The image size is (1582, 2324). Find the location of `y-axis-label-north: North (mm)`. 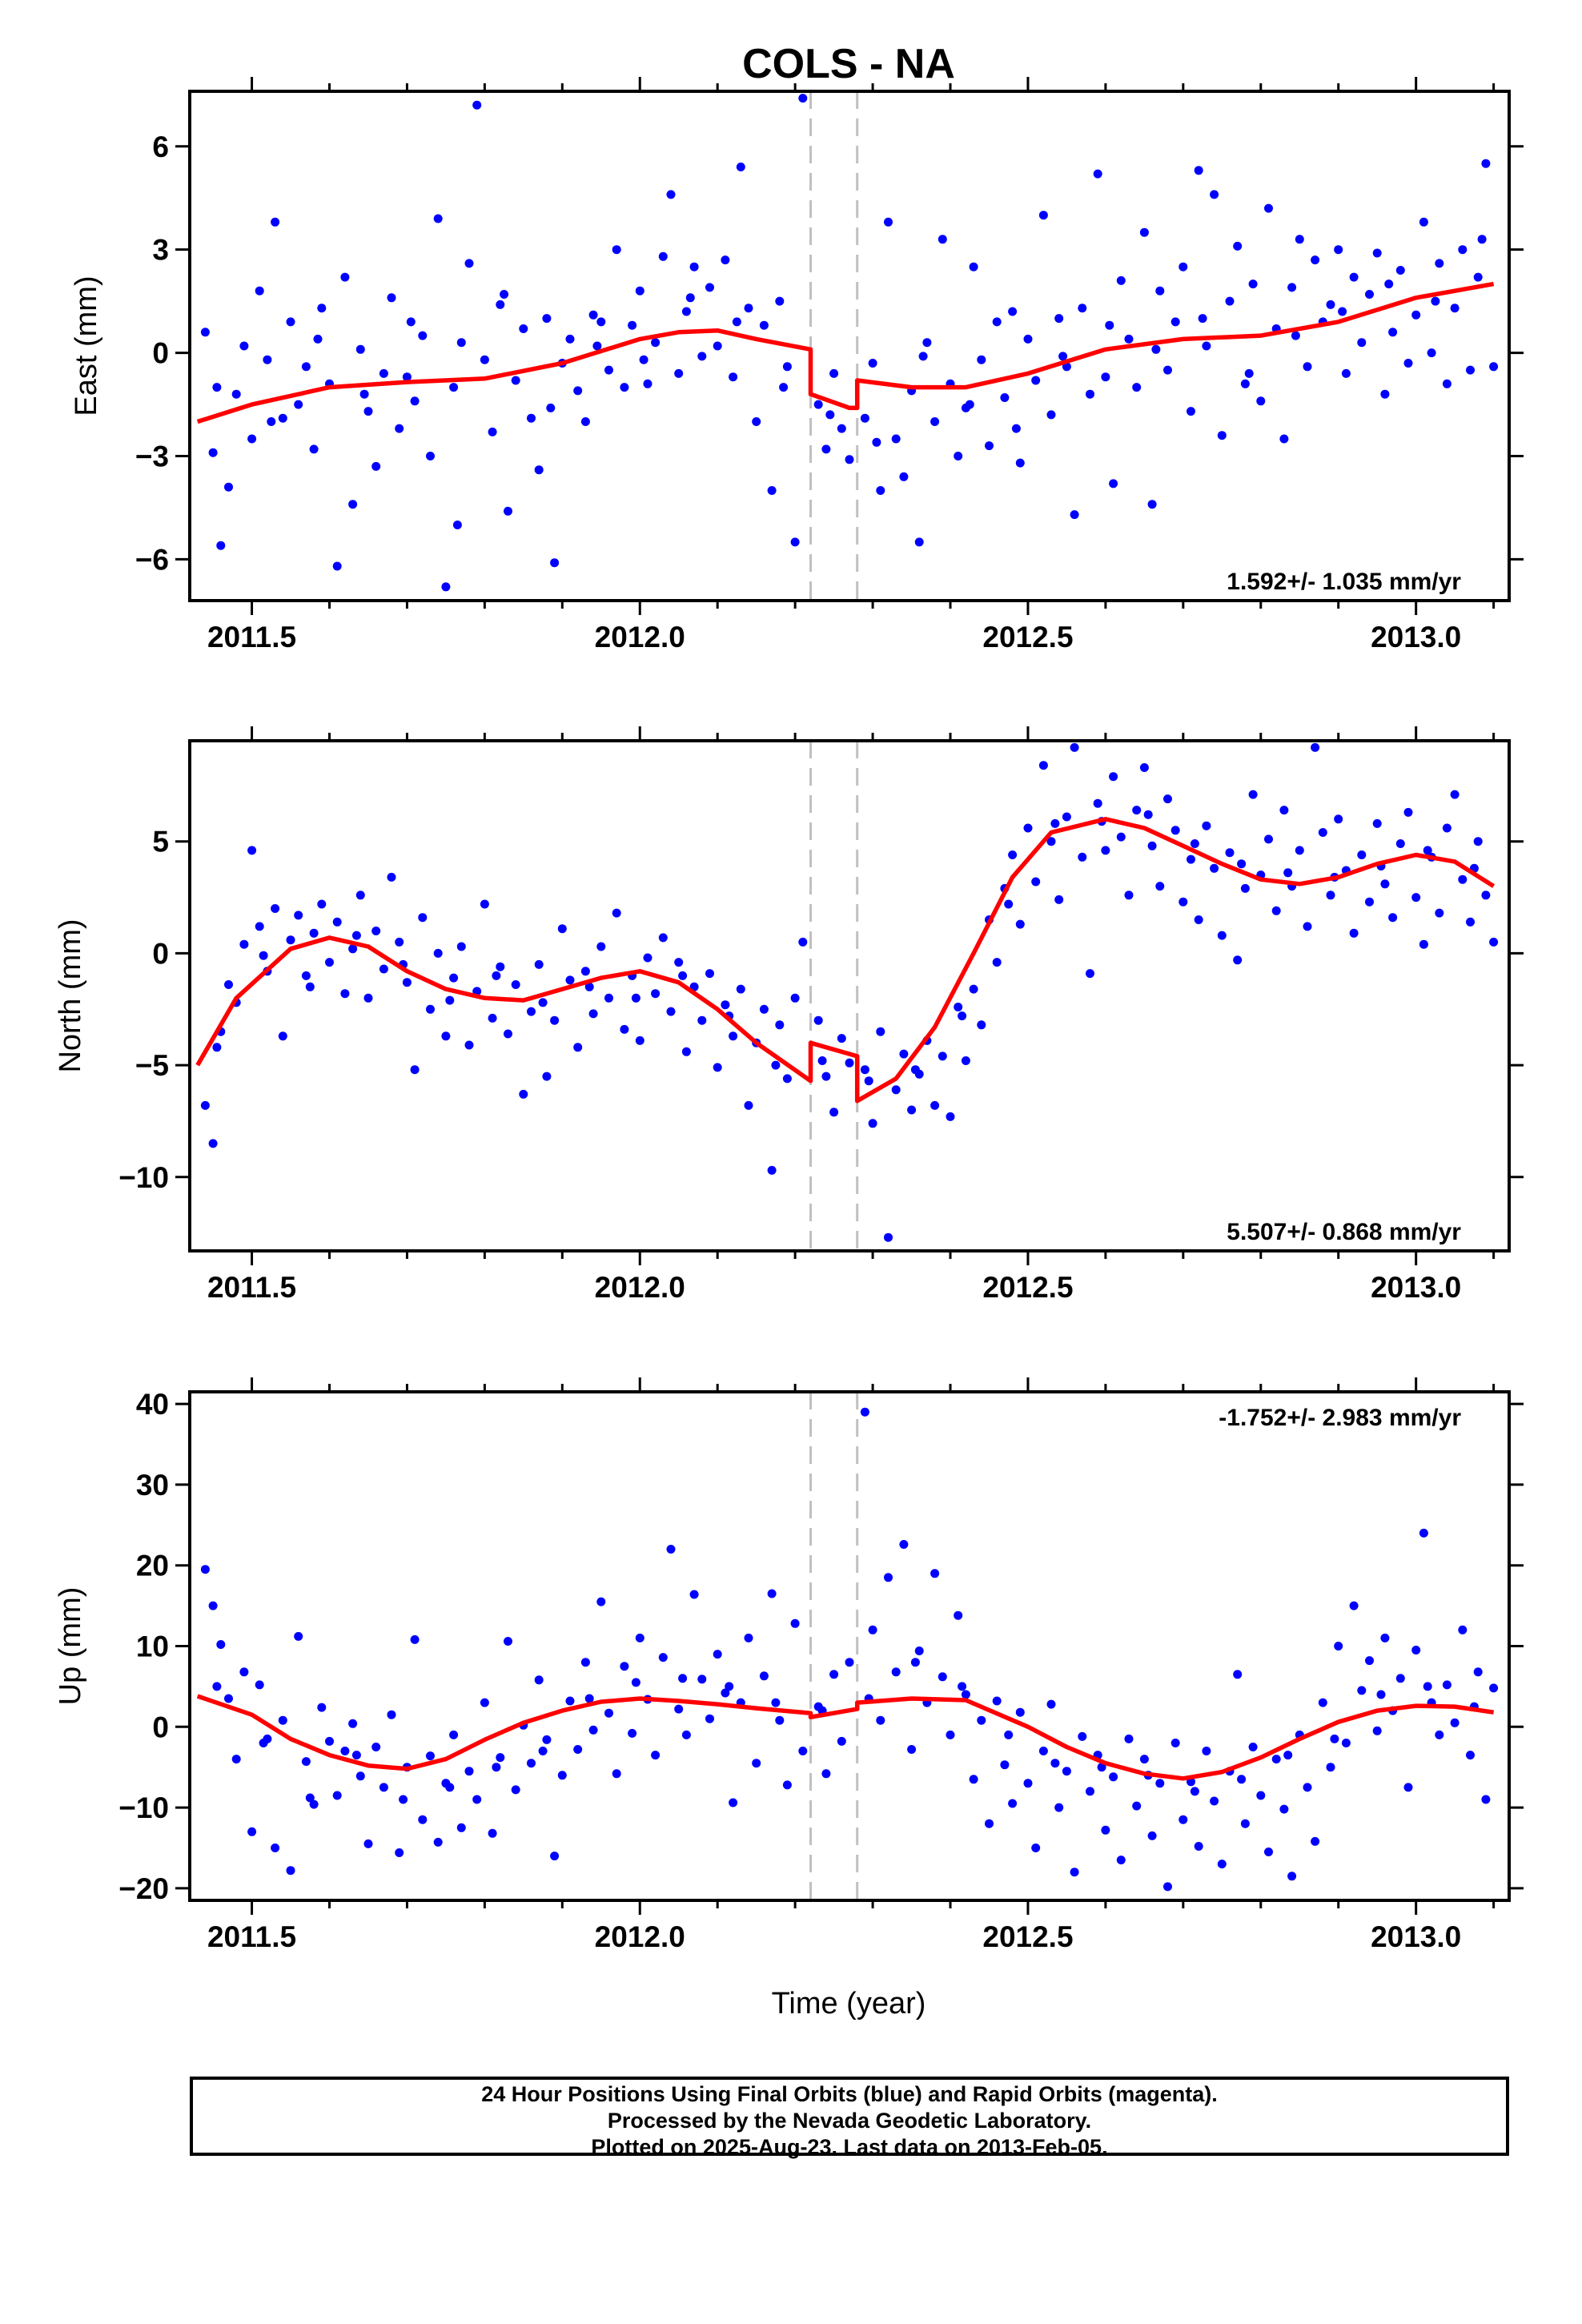

y-axis-label-north: North (mm) is located at coordinates (70, 995).